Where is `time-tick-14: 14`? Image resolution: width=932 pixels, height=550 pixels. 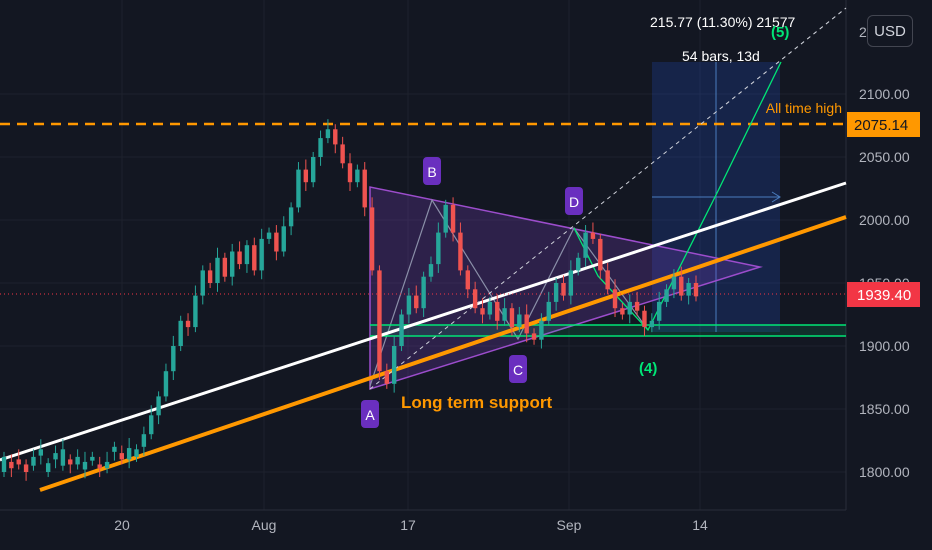
time-tick-14: 14 is located at coordinates (700, 525).